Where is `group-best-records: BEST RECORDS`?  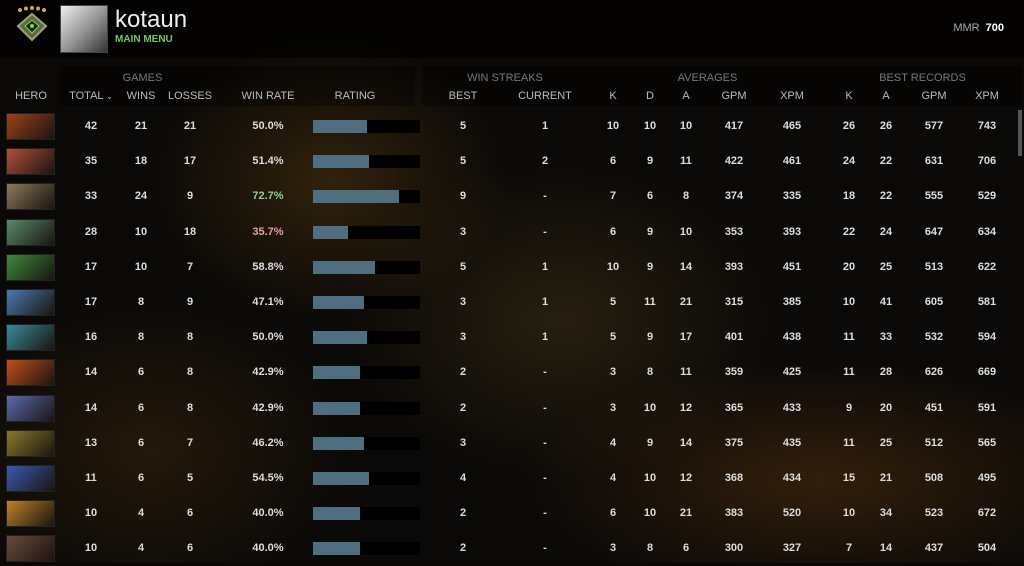 group-best-records: BEST RECORDS is located at coordinates (922, 78).